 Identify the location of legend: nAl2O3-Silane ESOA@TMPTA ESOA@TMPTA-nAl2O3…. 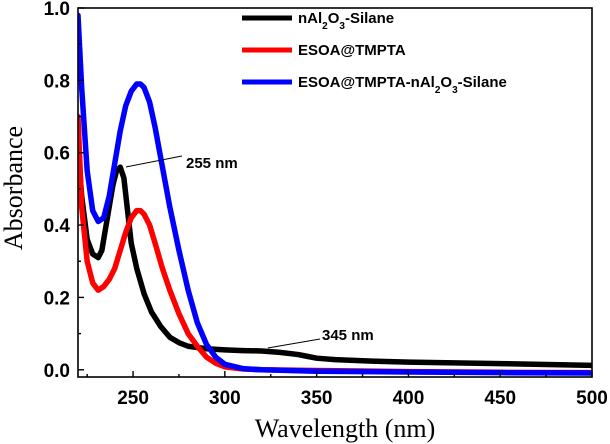
(374, 53).